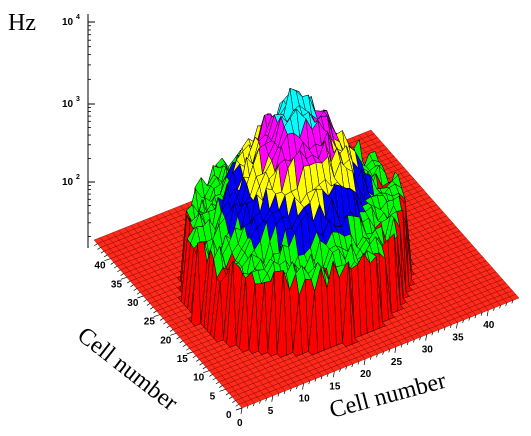 This screenshot has width=531, height=436. Describe the element at coordinates (489, 325) in the screenshot. I see `x-tick-label: 40` at that location.